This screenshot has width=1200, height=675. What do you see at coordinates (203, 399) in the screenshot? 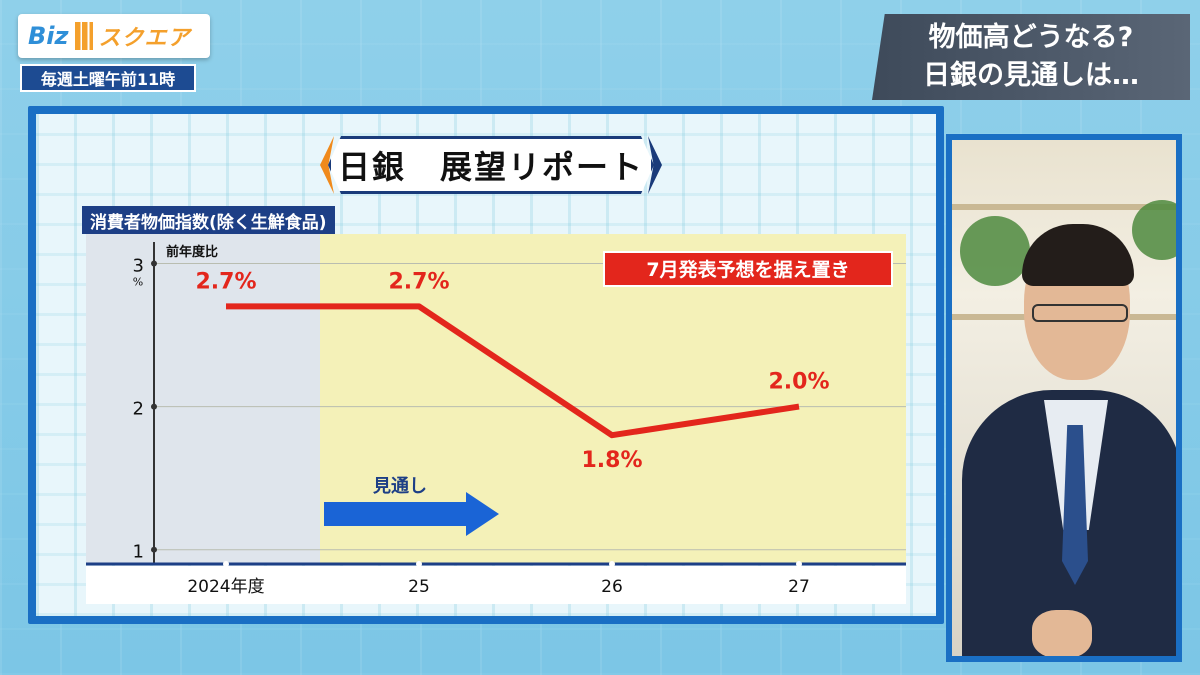
I see `actual-region` at bounding box center [203, 399].